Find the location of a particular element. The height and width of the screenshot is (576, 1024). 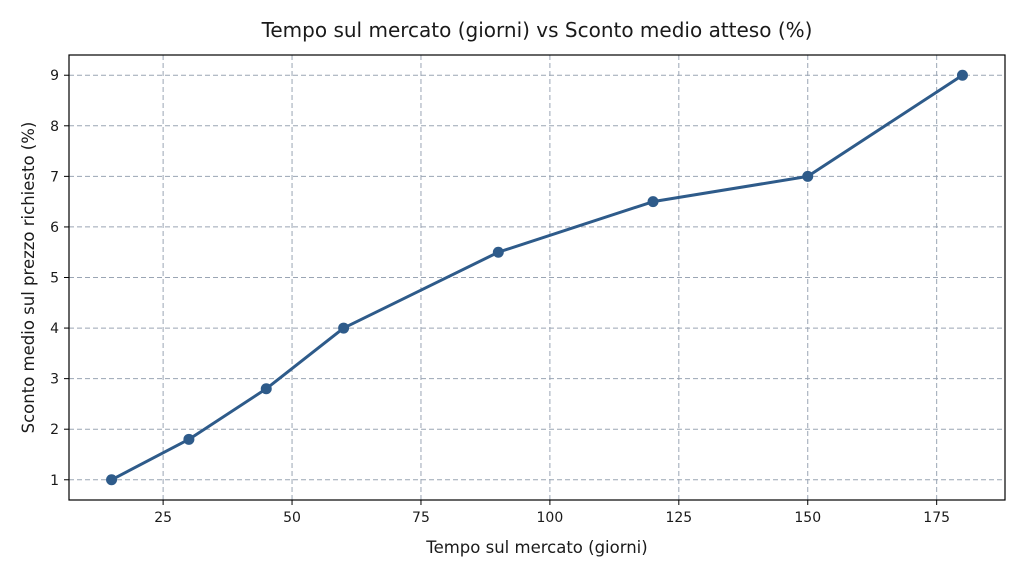

y-tick-label: 7 is located at coordinates (54, 177).